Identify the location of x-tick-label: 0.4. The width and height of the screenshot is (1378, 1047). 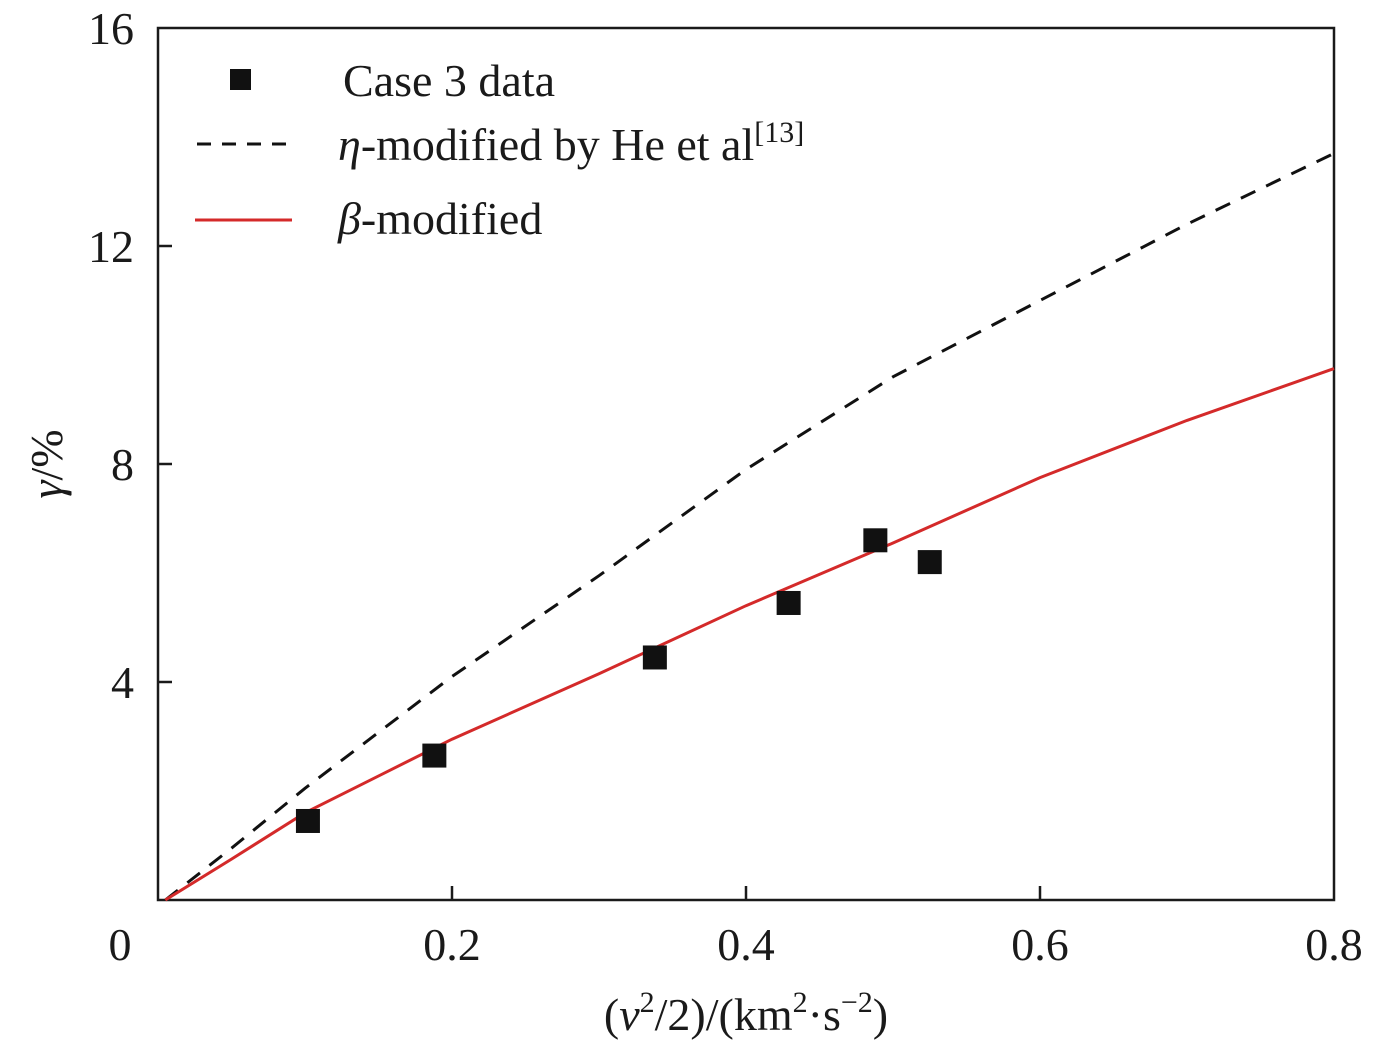
(746, 944).